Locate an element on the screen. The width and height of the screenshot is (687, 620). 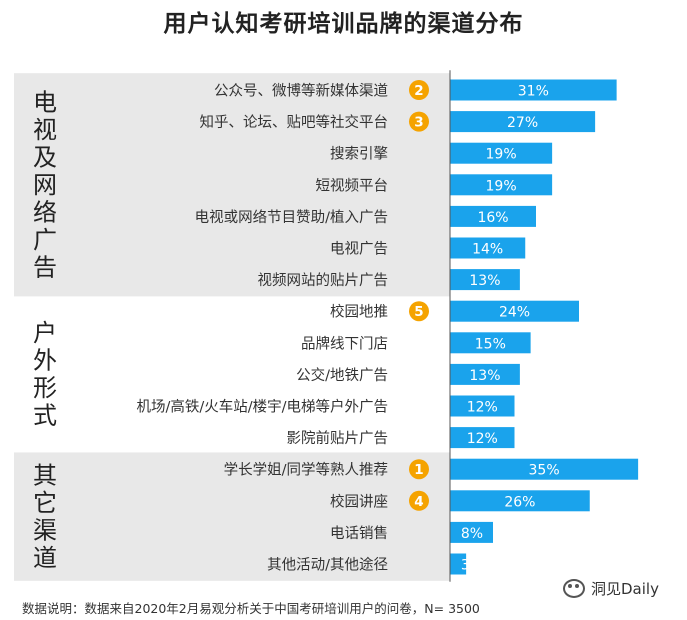
value-label: 27% is located at coordinates (522, 123).